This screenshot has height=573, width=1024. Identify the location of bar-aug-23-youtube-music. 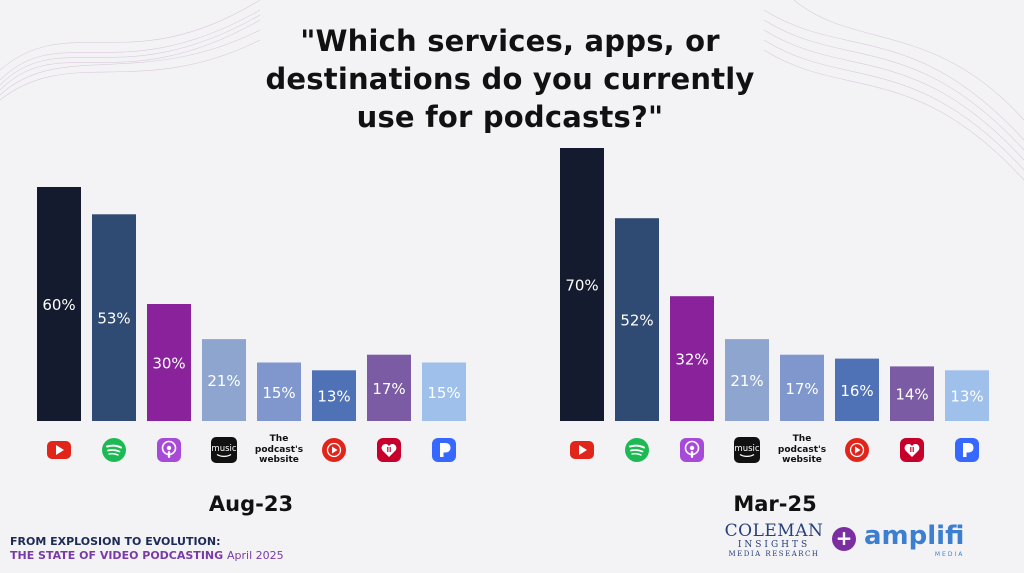
(334, 395).